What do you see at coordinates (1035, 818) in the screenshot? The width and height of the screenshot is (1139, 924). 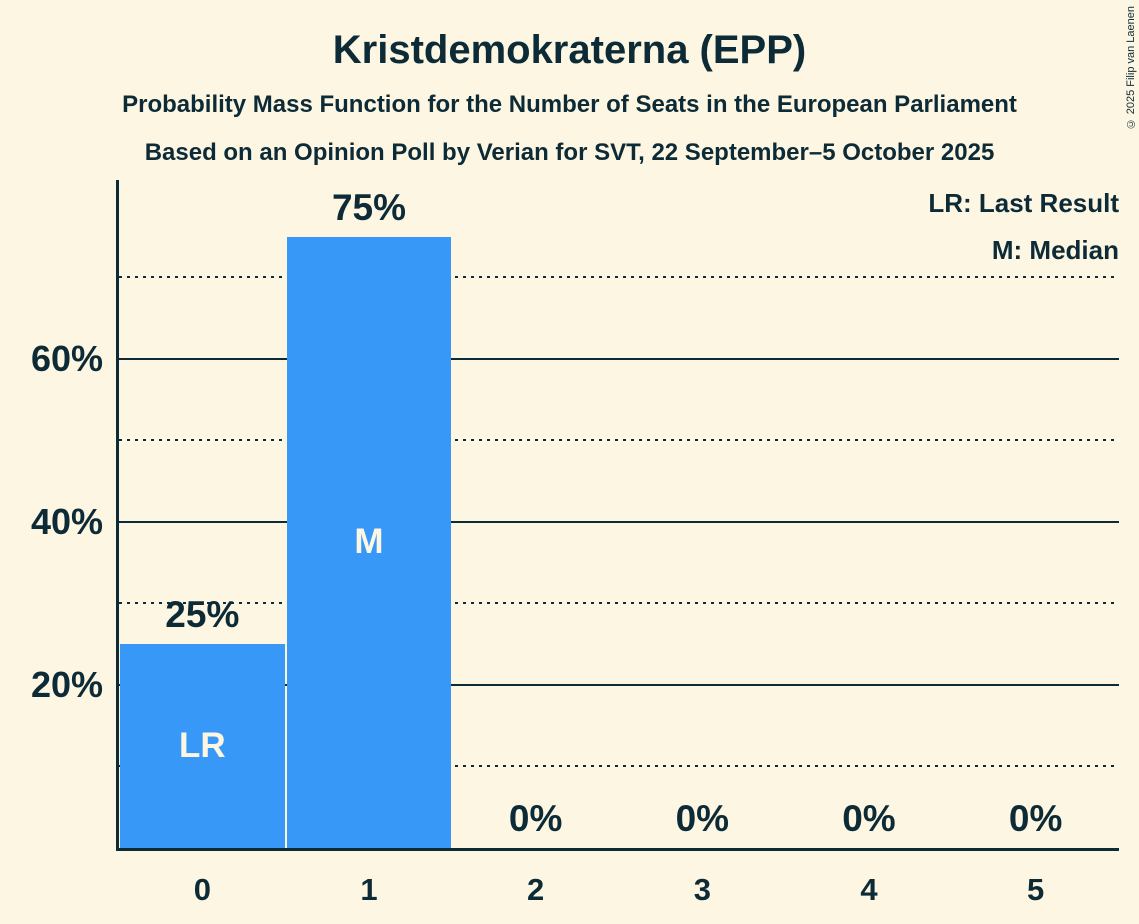 I see `bar-value-label-5: 0%` at bounding box center [1035, 818].